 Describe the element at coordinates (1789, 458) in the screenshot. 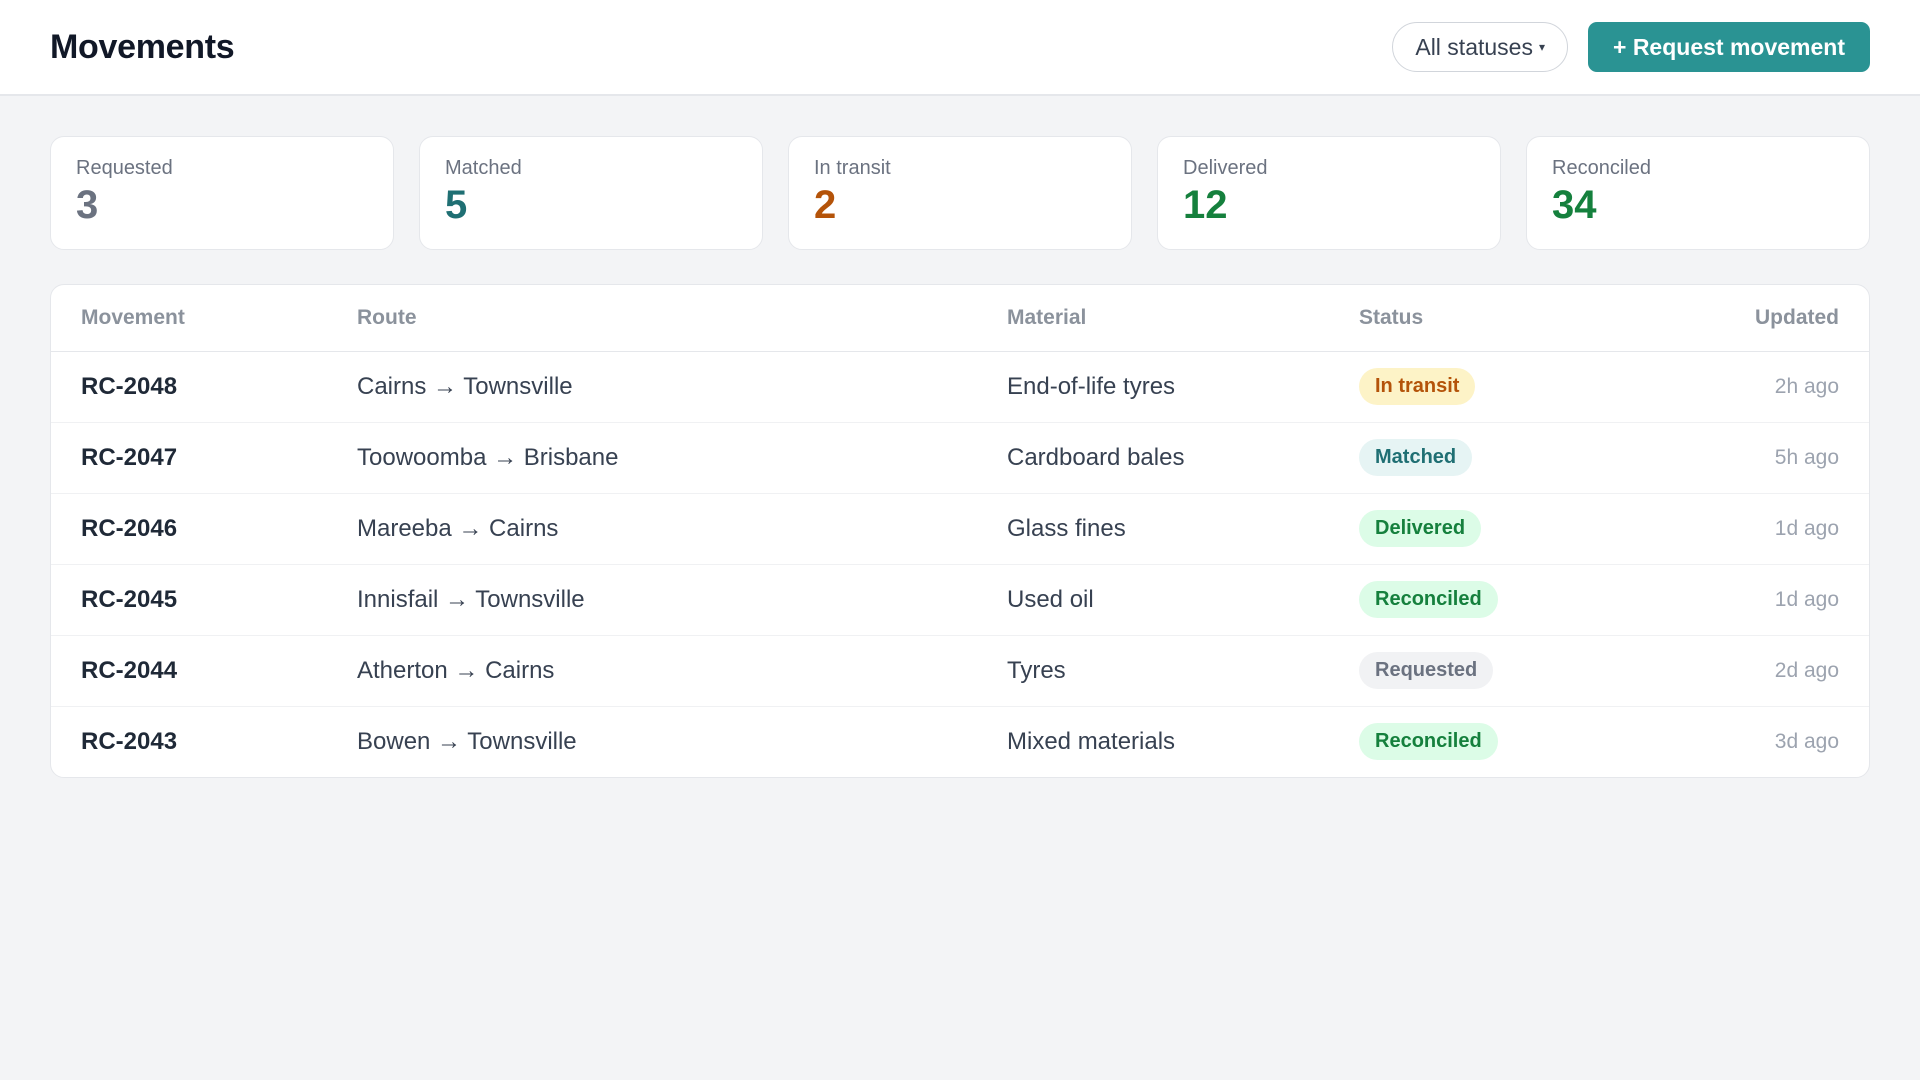

I see `updated-time: 5h ago` at that location.